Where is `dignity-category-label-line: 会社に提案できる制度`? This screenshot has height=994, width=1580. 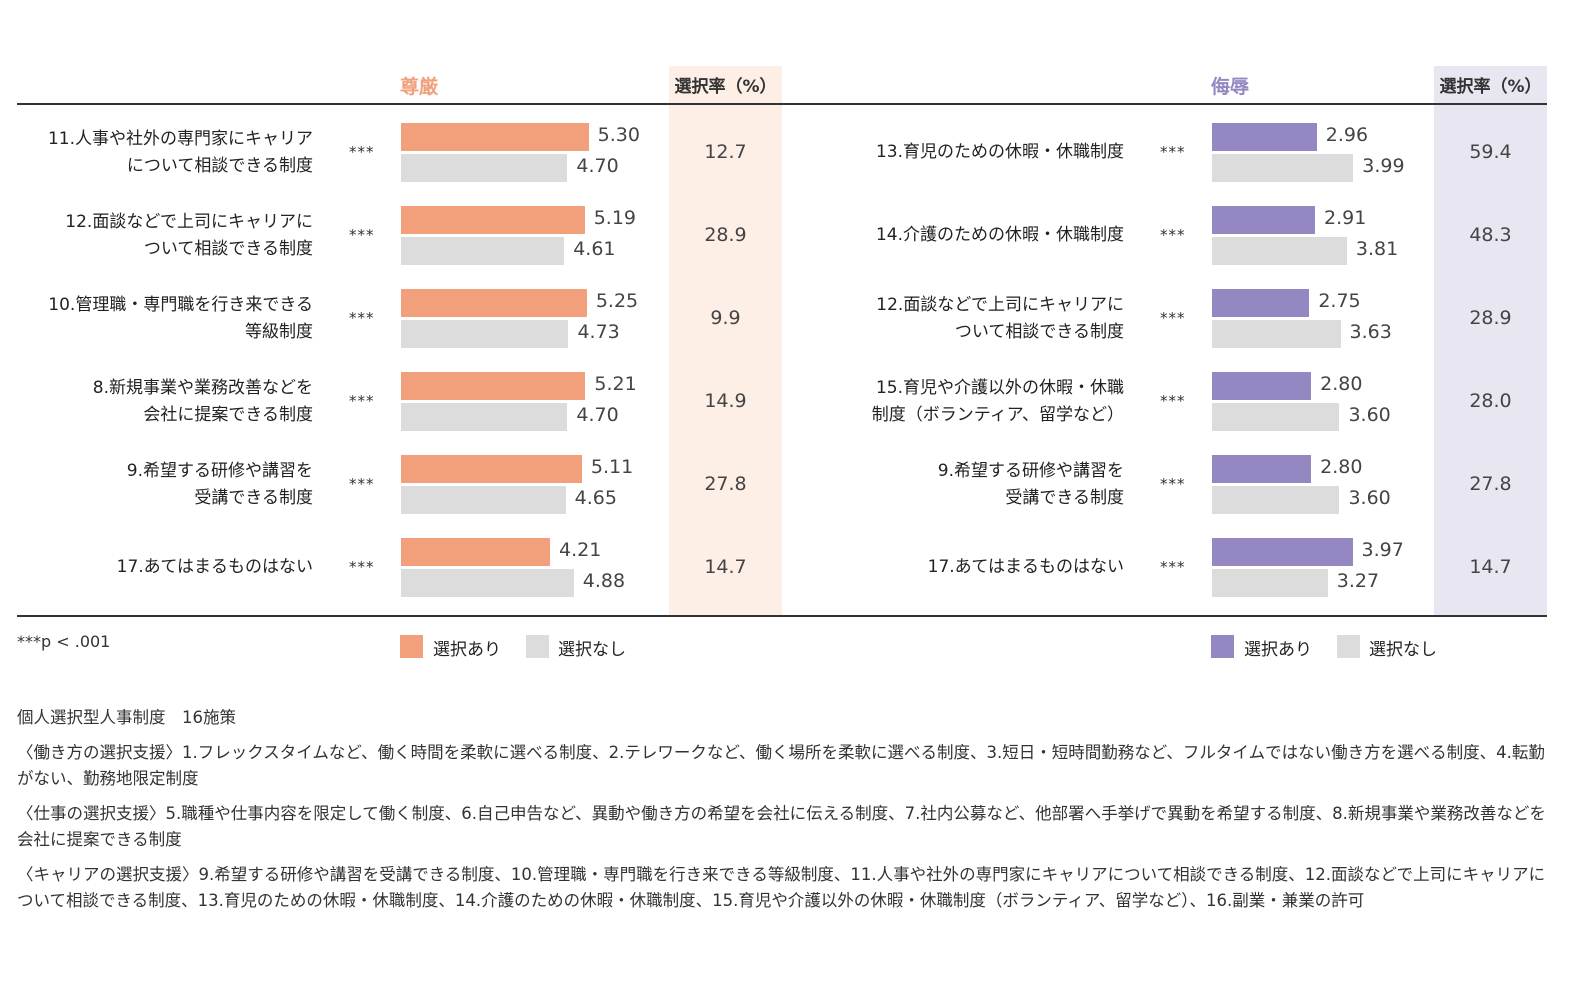
dignity-category-label-line: 会社に提案できる制度 is located at coordinates (228, 415).